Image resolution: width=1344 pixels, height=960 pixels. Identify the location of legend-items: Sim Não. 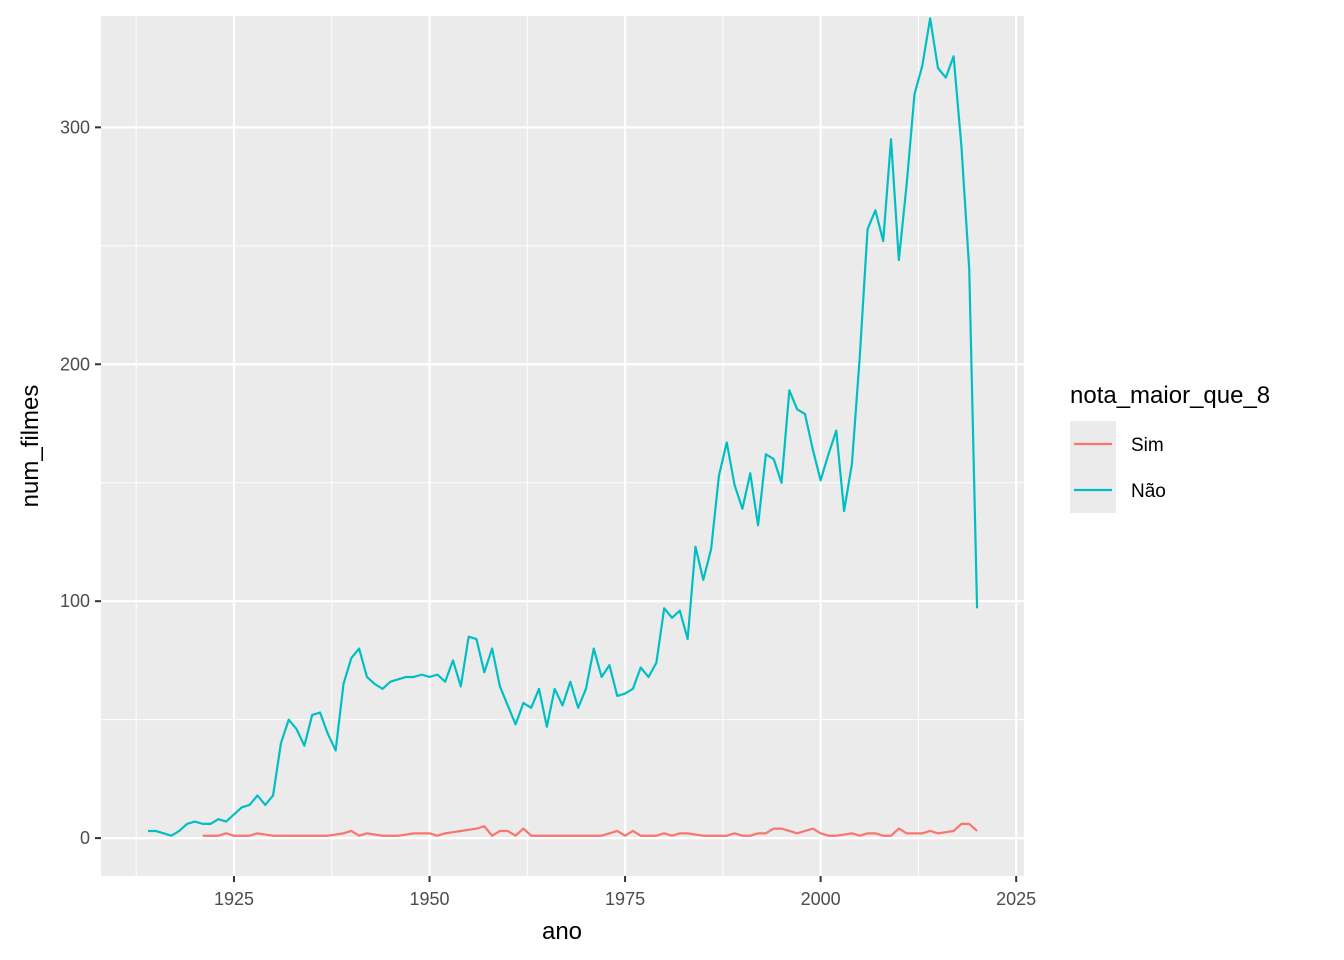
(1120, 468).